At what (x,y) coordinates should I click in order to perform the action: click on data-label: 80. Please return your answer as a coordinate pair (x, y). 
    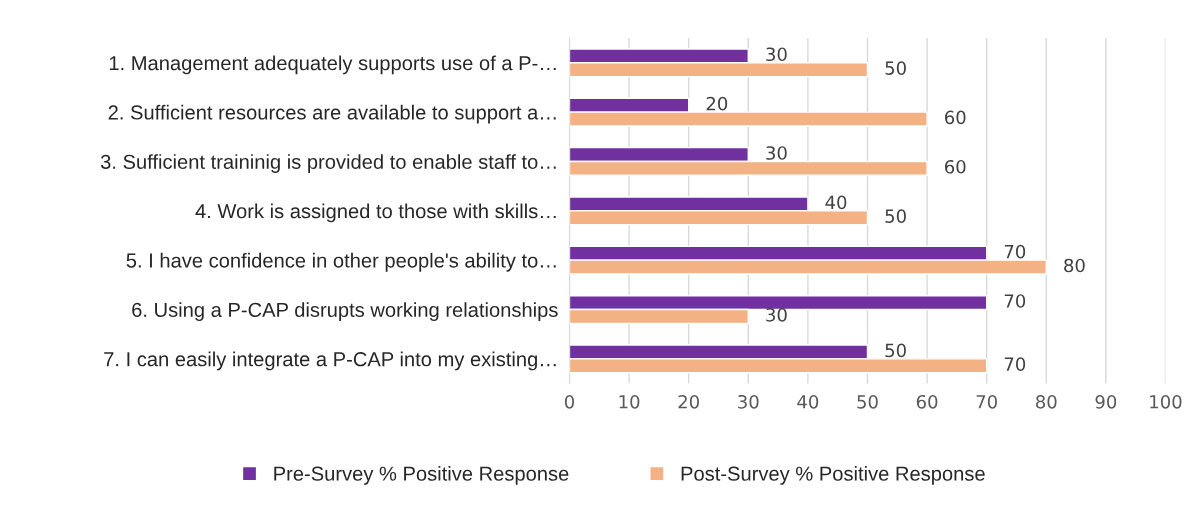
    Looking at the image, I should click on (1074, 265).